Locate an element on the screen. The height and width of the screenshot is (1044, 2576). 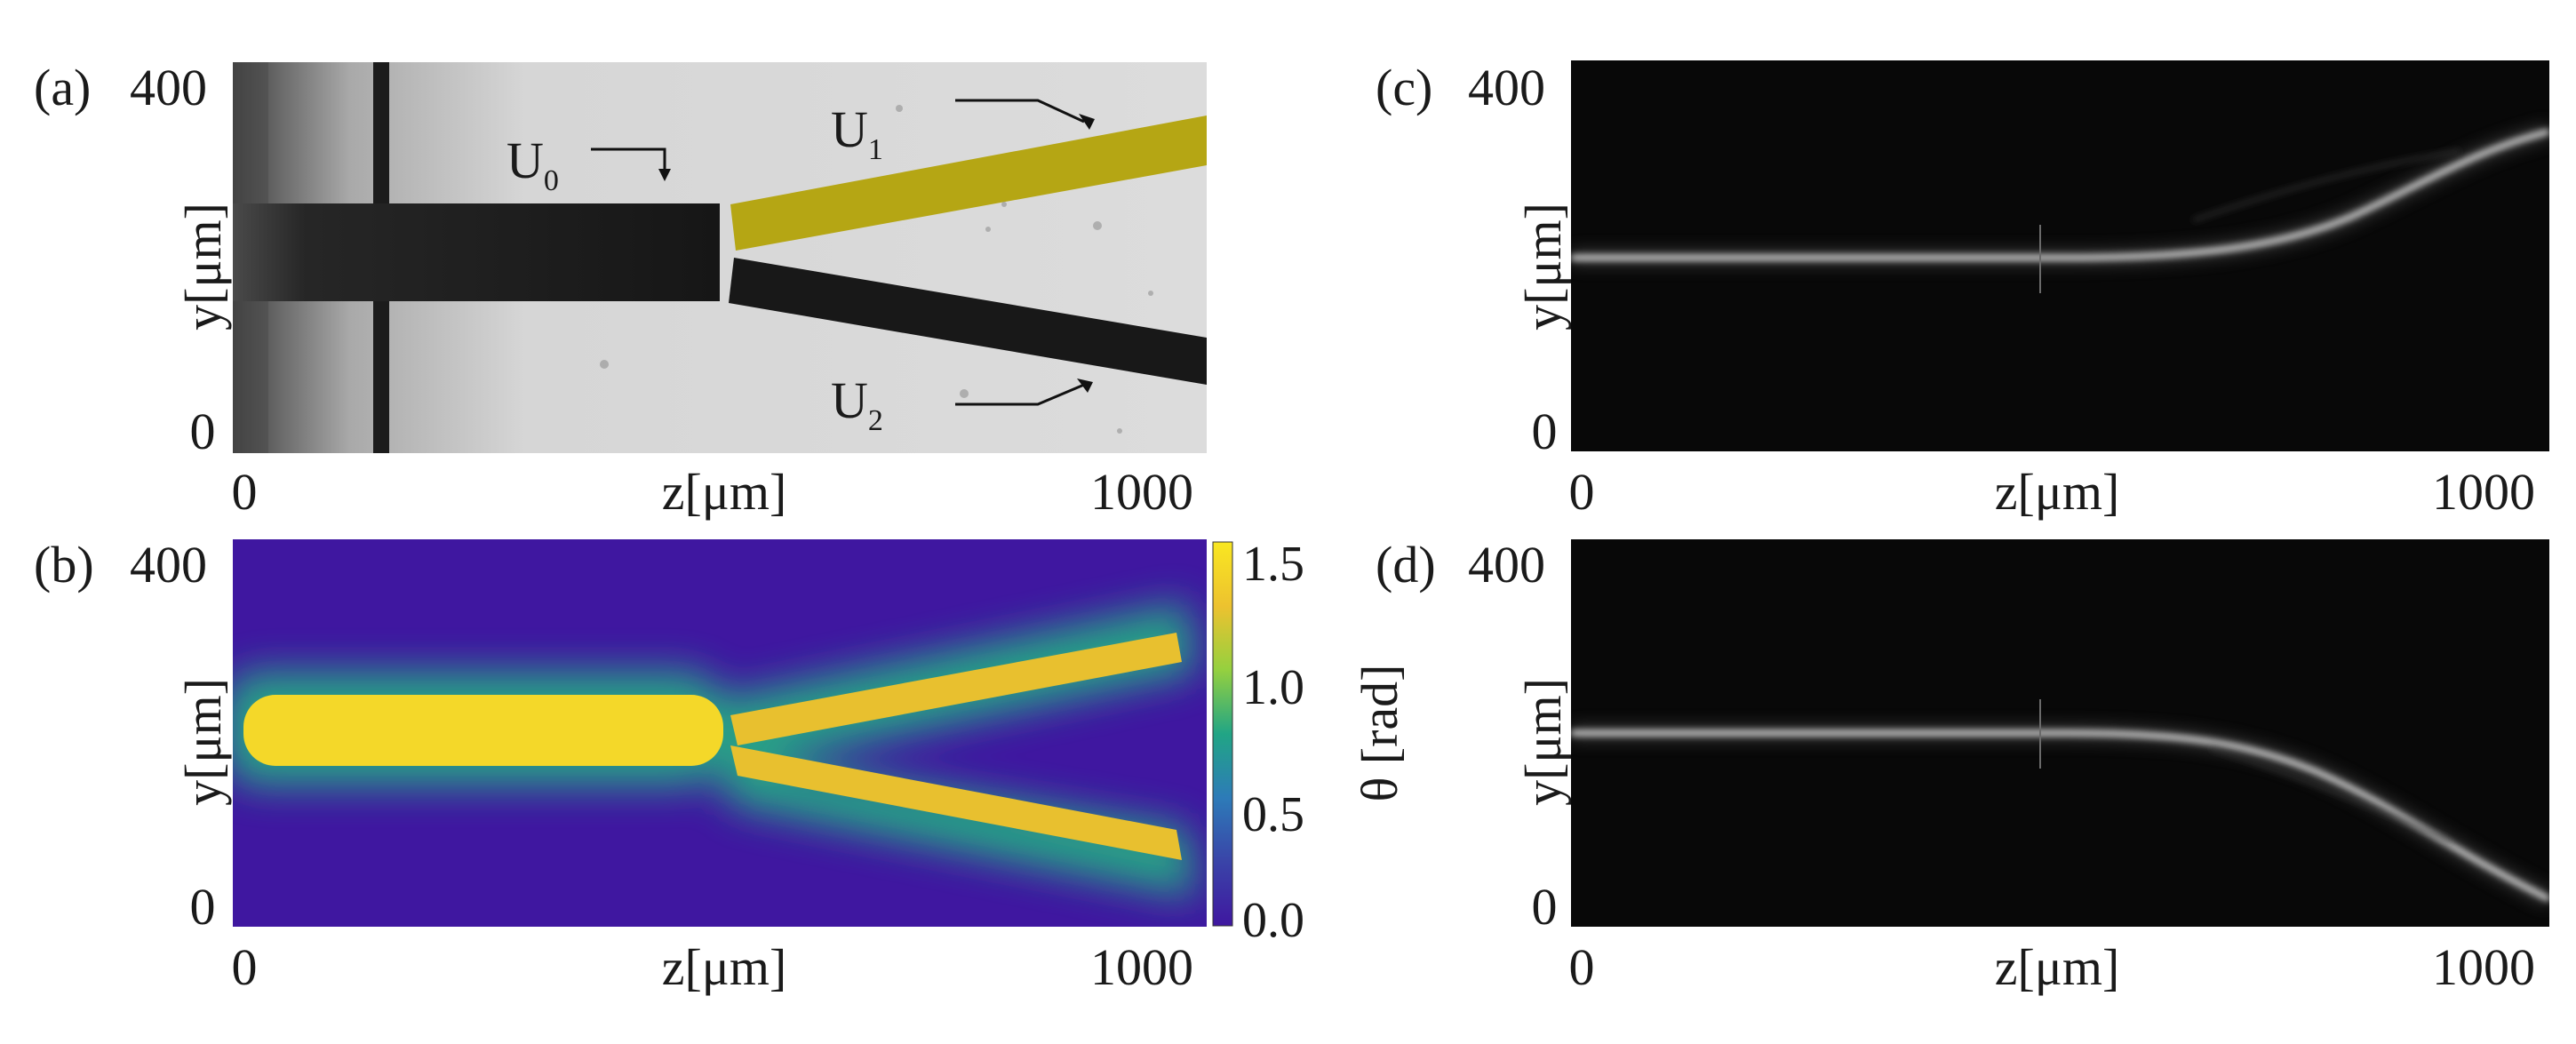
panel-b-ytick-top: 400 is located at coordinates (169, 565).